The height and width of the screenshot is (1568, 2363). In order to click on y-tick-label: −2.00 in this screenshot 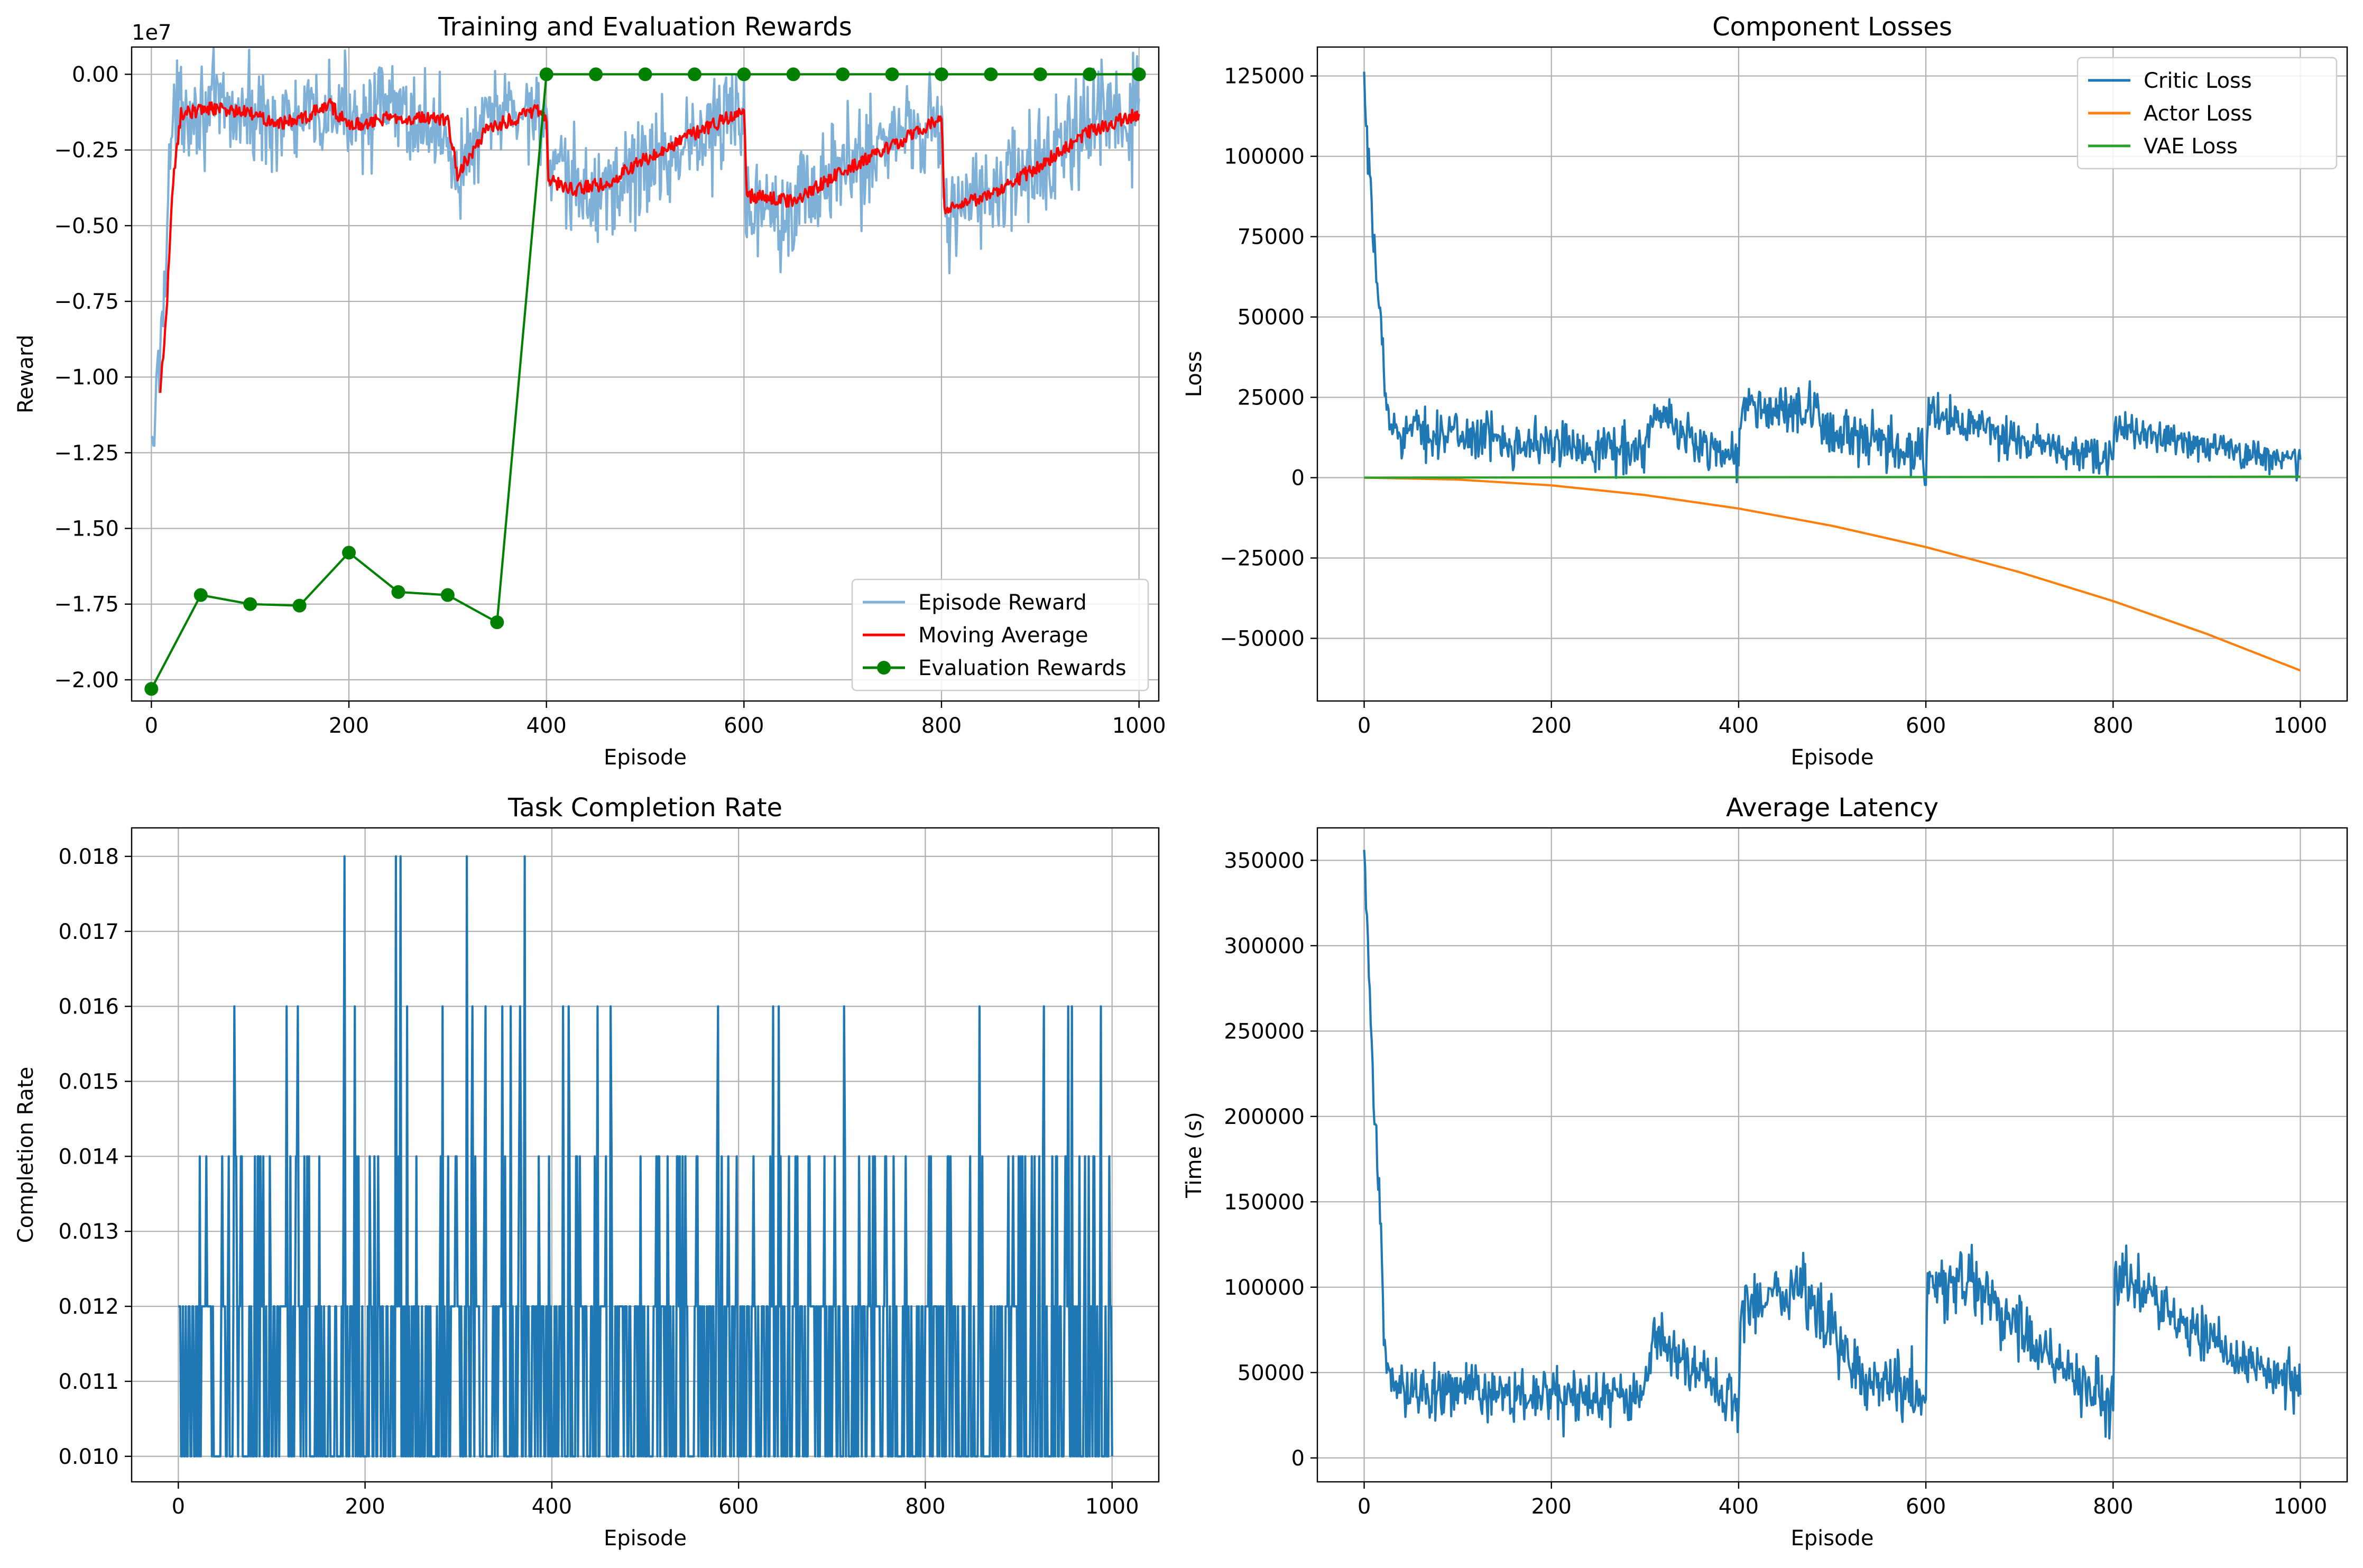, I will do `click(86, 680)`.